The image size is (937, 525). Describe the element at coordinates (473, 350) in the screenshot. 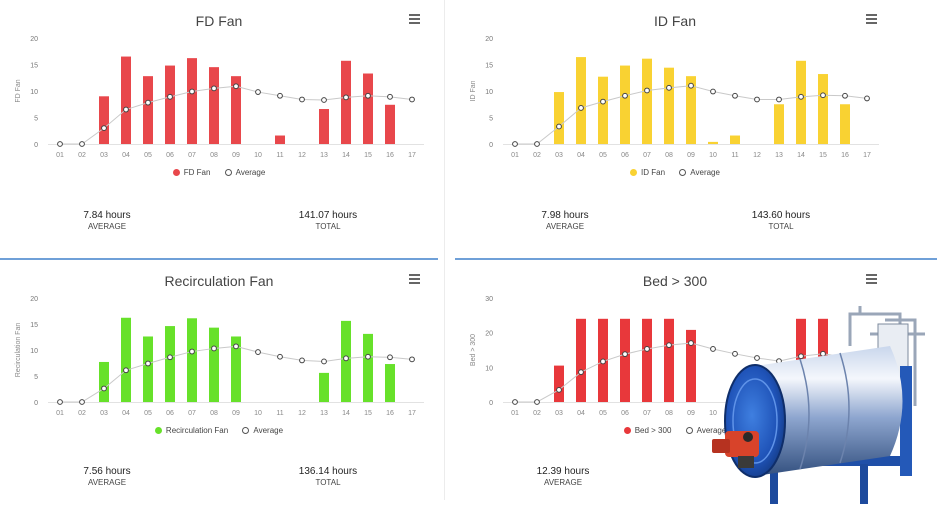

I see `y-axis-title: Bed > 300` at that location.